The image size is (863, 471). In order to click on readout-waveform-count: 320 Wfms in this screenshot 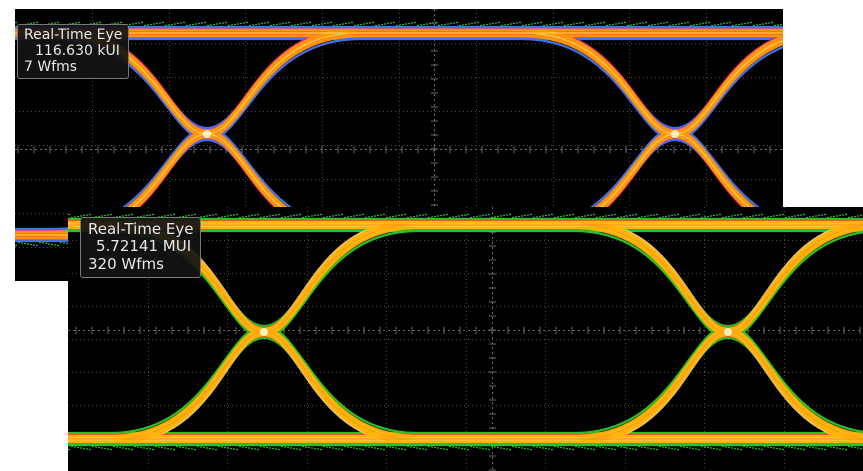, I will do `click(126, 263)`.